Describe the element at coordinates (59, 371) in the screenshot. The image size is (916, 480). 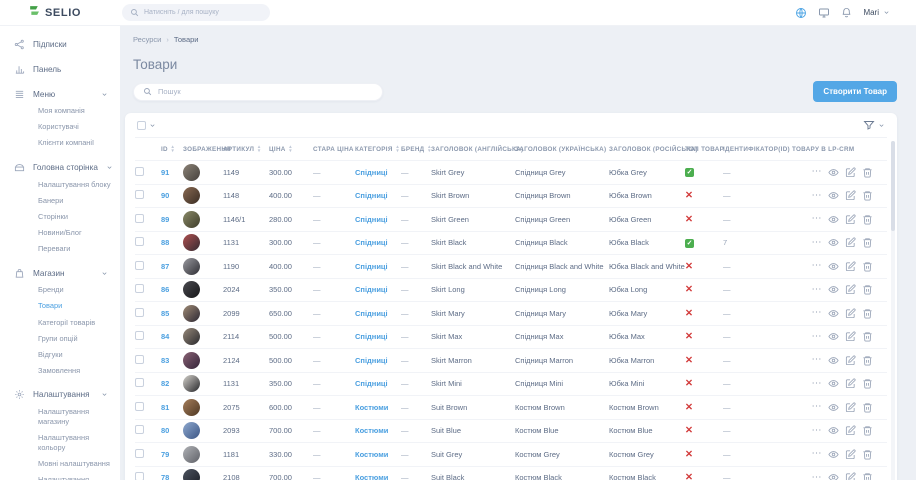
I see `sidebar-subitem: Замовлення` at that location.